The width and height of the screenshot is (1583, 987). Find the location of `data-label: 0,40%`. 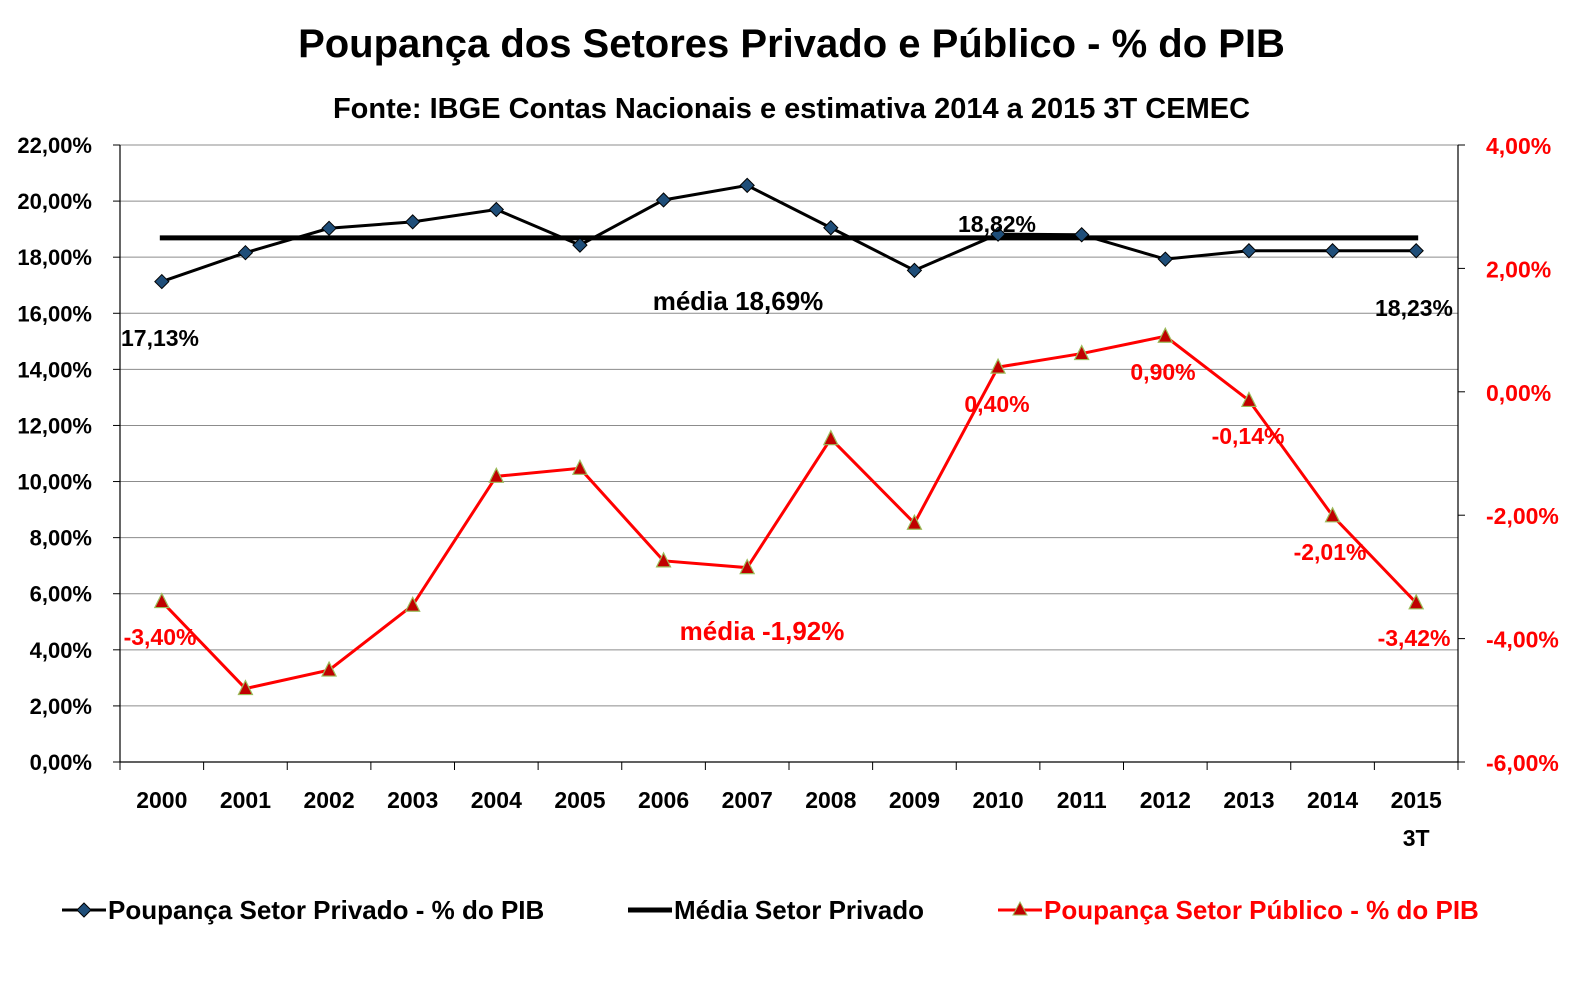

data-label: 0,40% is located at coordinates (996, 404).